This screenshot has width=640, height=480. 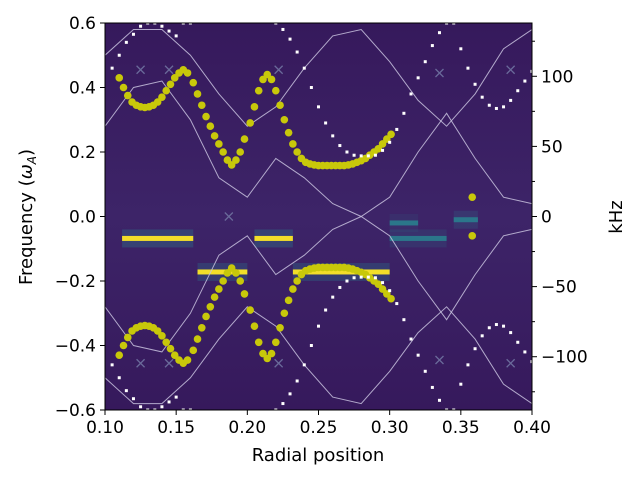 What do you see at coordinates (75, 411) in the screenshot?
I see `y-tick-label: −0.6` at bounding box center [75, 411].